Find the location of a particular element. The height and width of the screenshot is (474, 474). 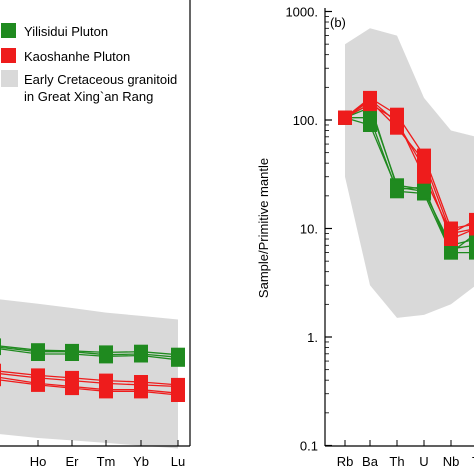

y-tick-label: 1. is located at coordinates (312, 337).